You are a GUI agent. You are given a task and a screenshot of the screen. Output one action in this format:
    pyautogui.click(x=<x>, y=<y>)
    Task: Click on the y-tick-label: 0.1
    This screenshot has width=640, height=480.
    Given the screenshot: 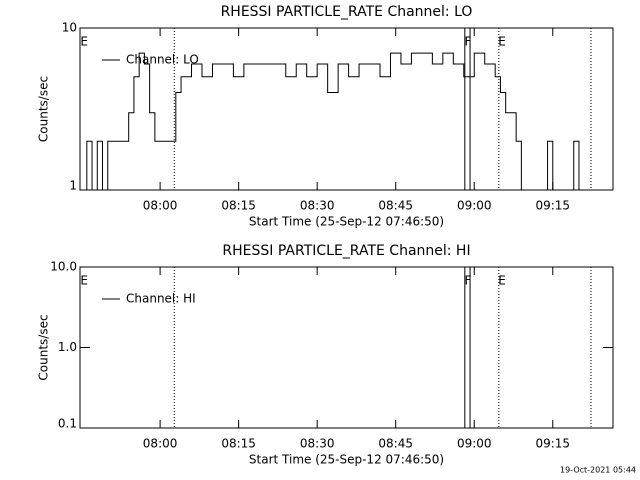 What is the action you would take?
    pyautogui.click(x=67, y=424)
    